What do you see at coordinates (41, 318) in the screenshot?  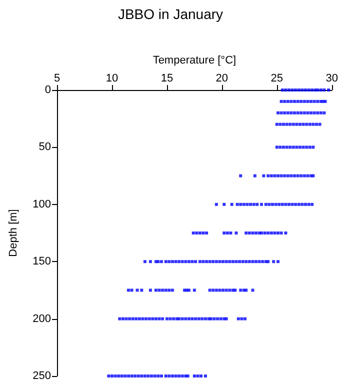 I see `y-tick-label: 200` at bounding box center [41, 318].